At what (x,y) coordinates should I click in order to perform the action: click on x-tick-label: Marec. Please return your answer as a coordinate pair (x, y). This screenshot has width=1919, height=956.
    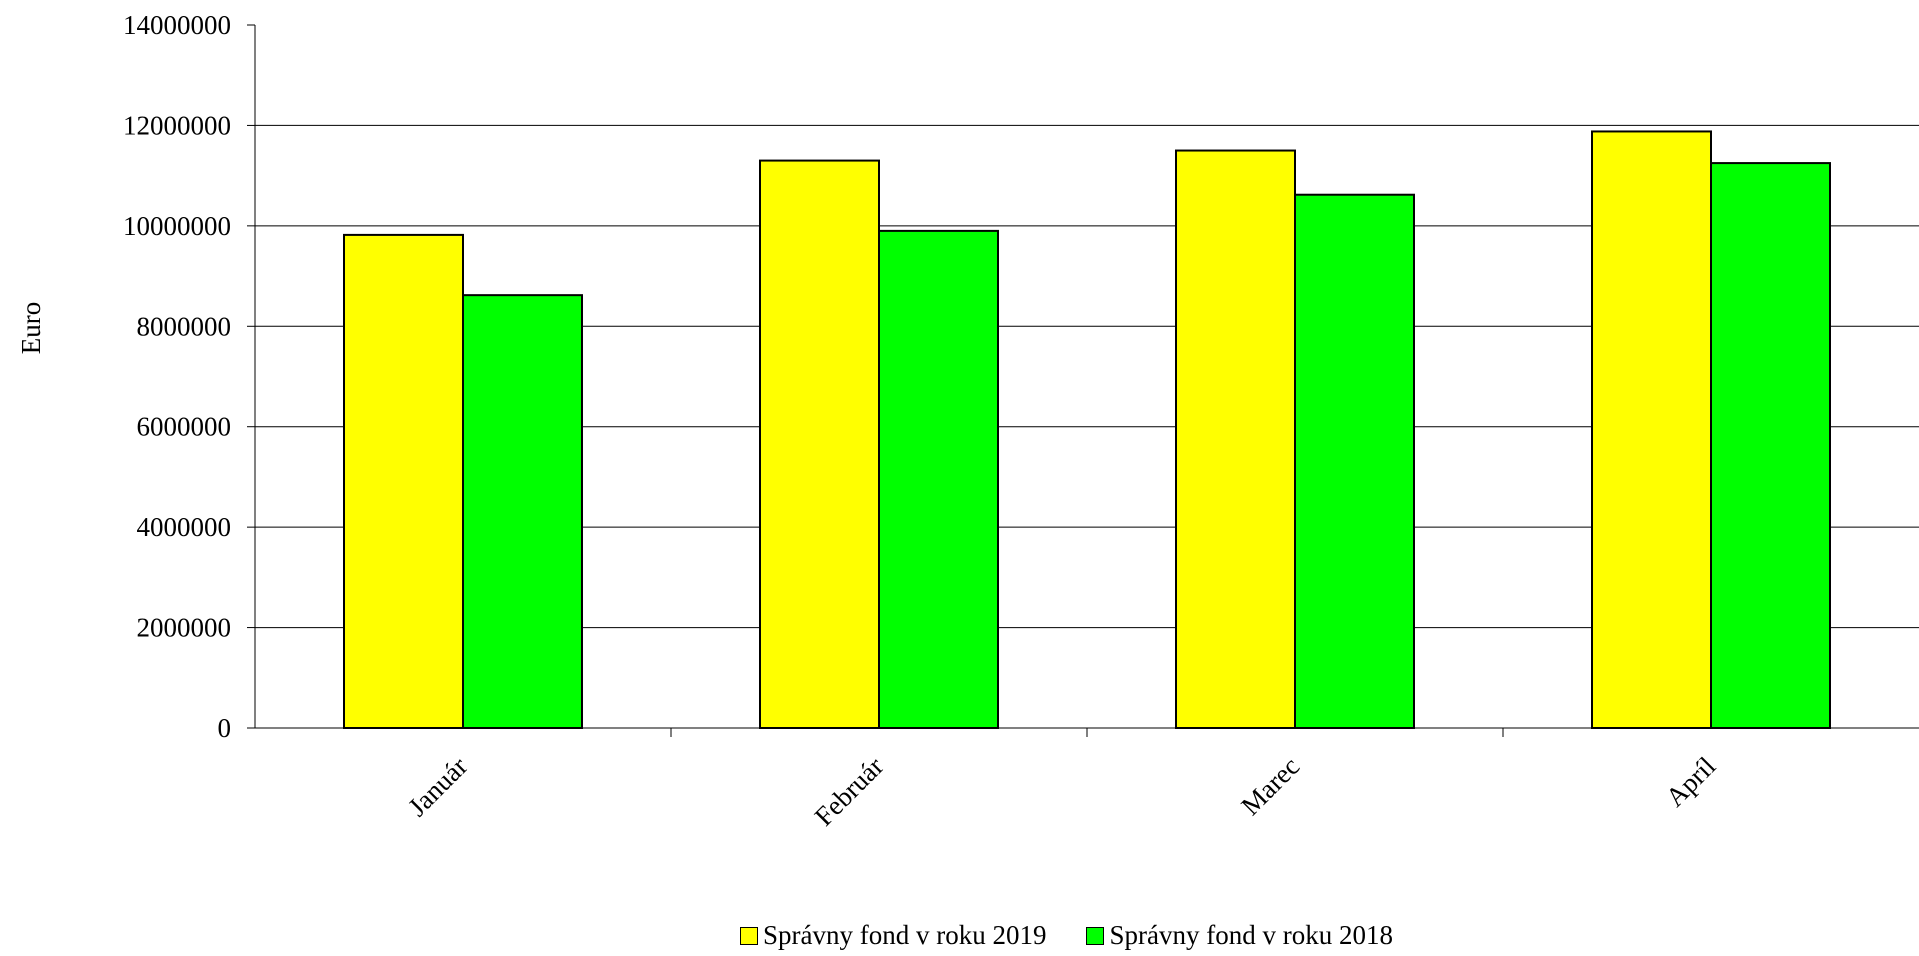
    Looking at the image, I should click on (1270, 786).